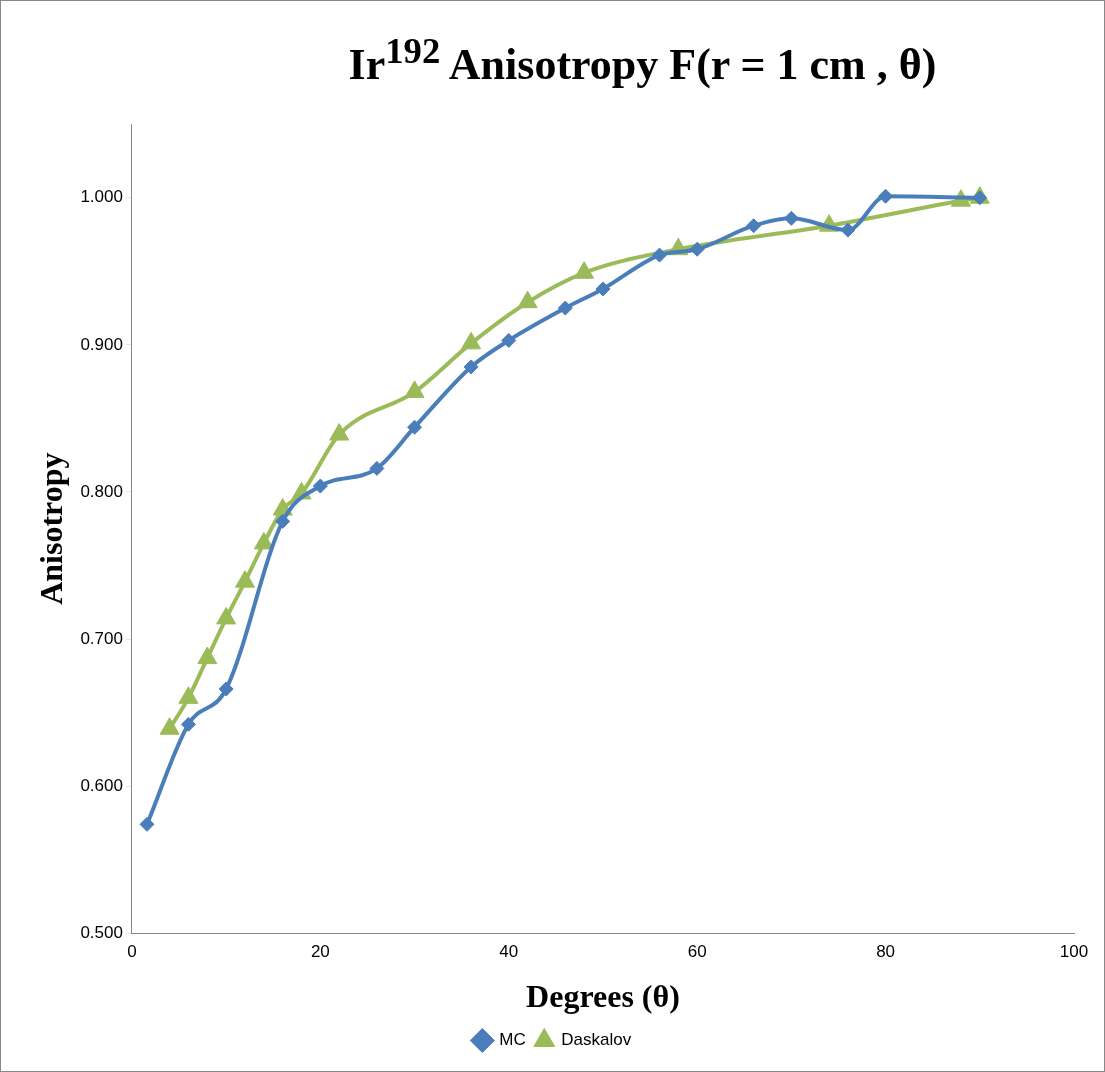 The height and width of the screenshot is (1072, 1105). I want to click on y-tick-label: 0.700, so click(101, 638).